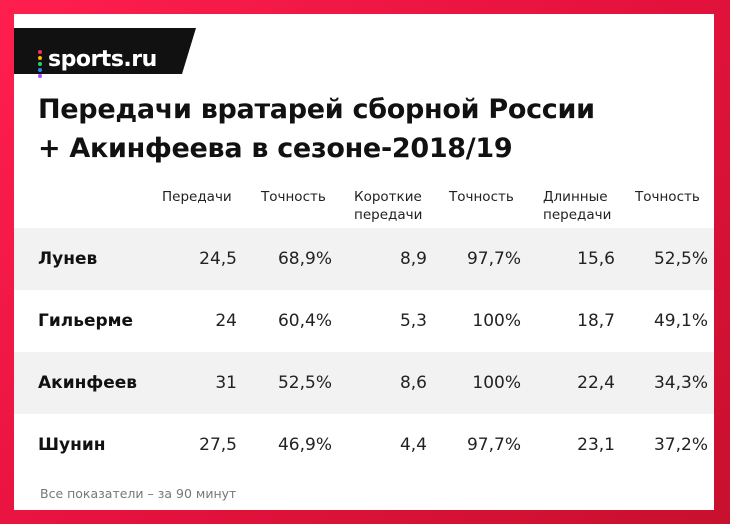 Image resolution: width=730 pixels, height=524 pixels. What do you see at coordinates (568, 259) in the screenshot?
I see `data-cell: 15,6` at bounding box center [568, 259].